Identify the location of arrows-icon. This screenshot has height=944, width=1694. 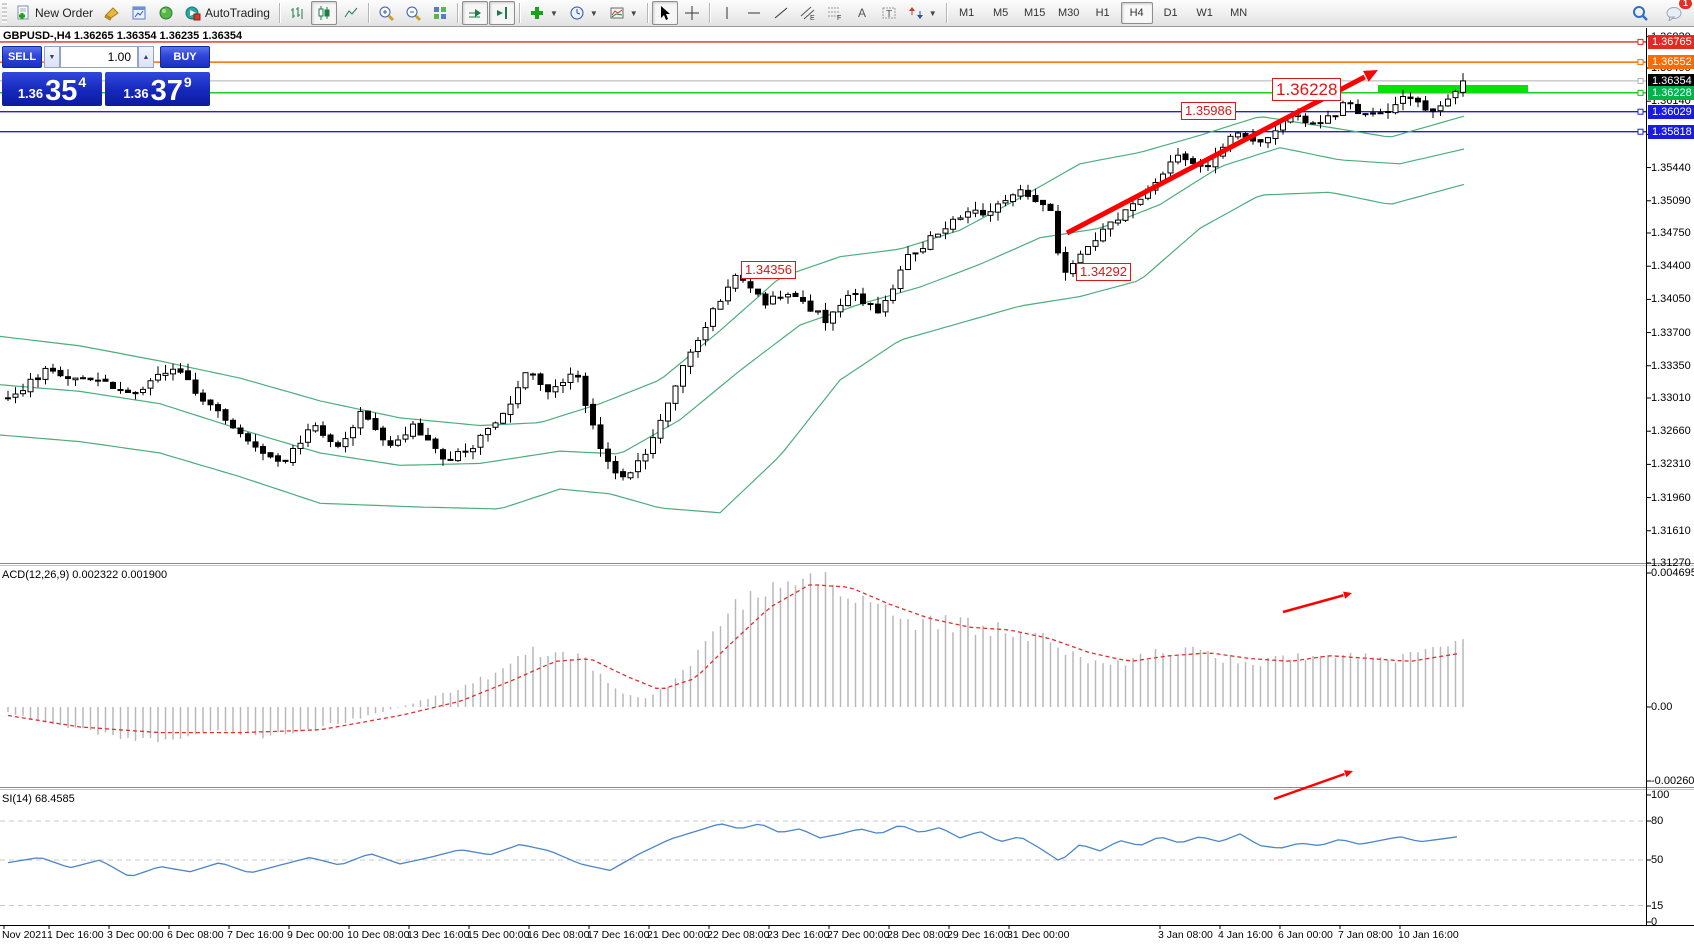
(915, 13).